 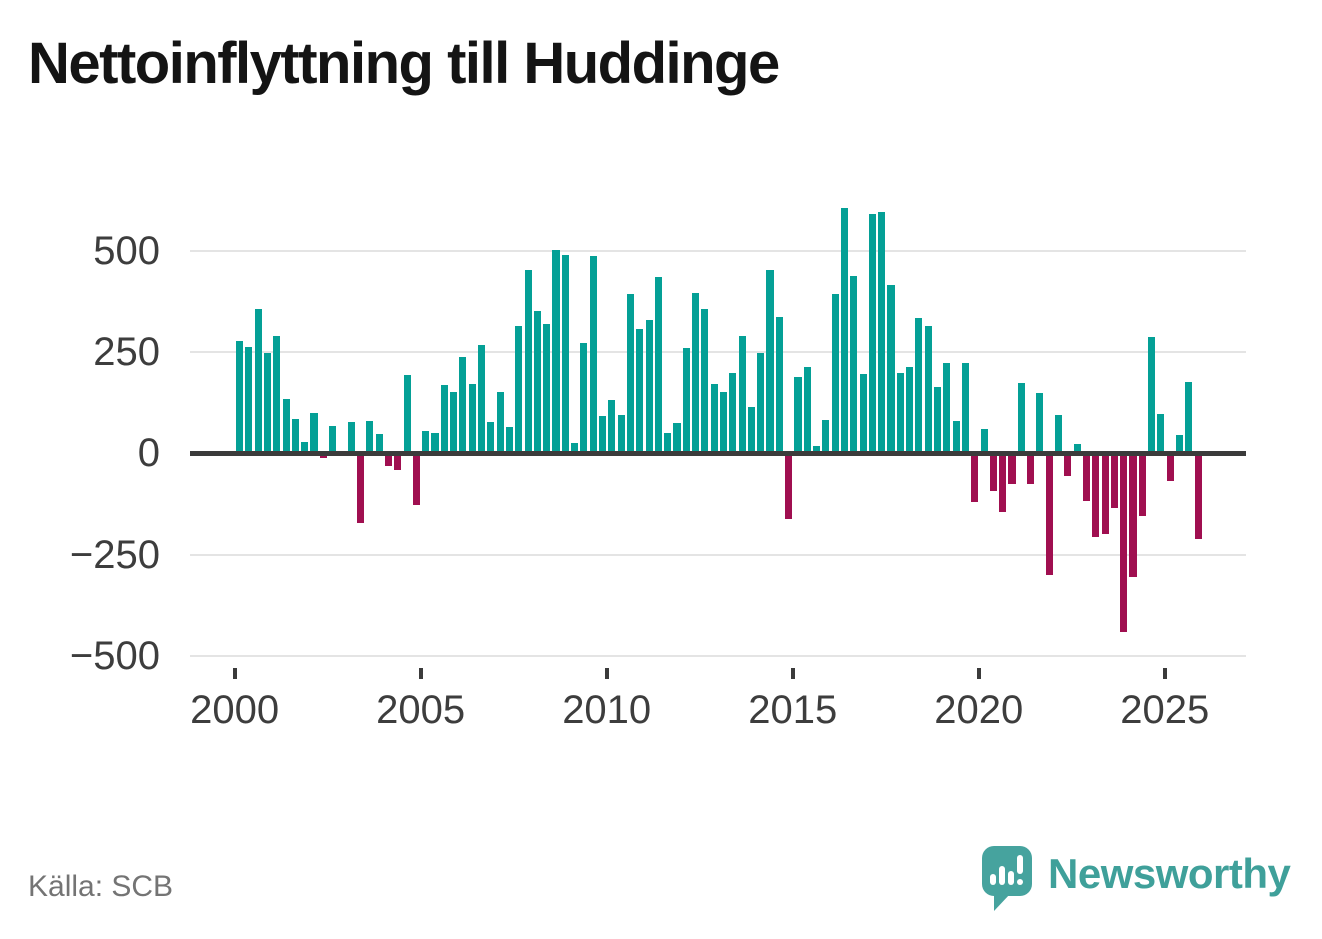 I want to click on bar-2018-Q4, so click(x=937, y=420).